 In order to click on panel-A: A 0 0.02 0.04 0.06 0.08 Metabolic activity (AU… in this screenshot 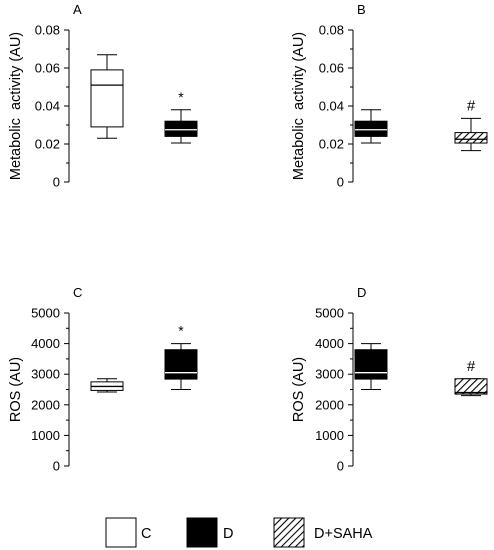, I will do `click(103, 96)`.